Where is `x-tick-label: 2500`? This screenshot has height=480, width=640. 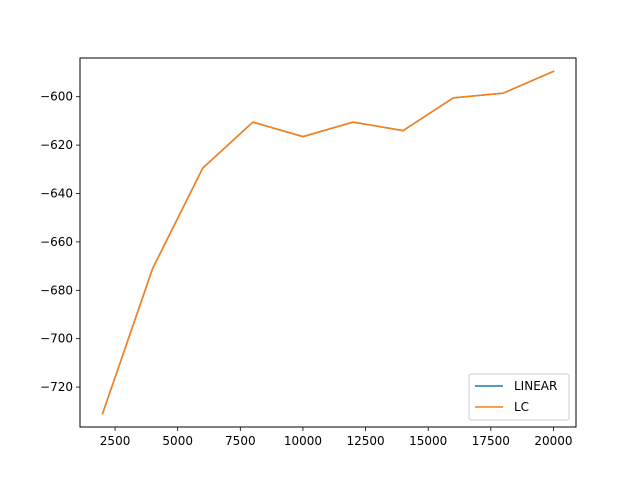 x-tick-label: 2500 is located at coordinates (115, 441).